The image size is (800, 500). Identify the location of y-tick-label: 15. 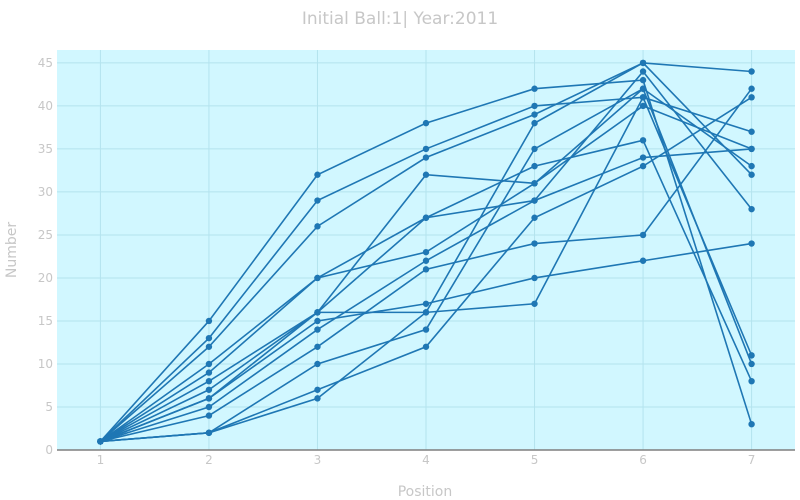
(45, 321).